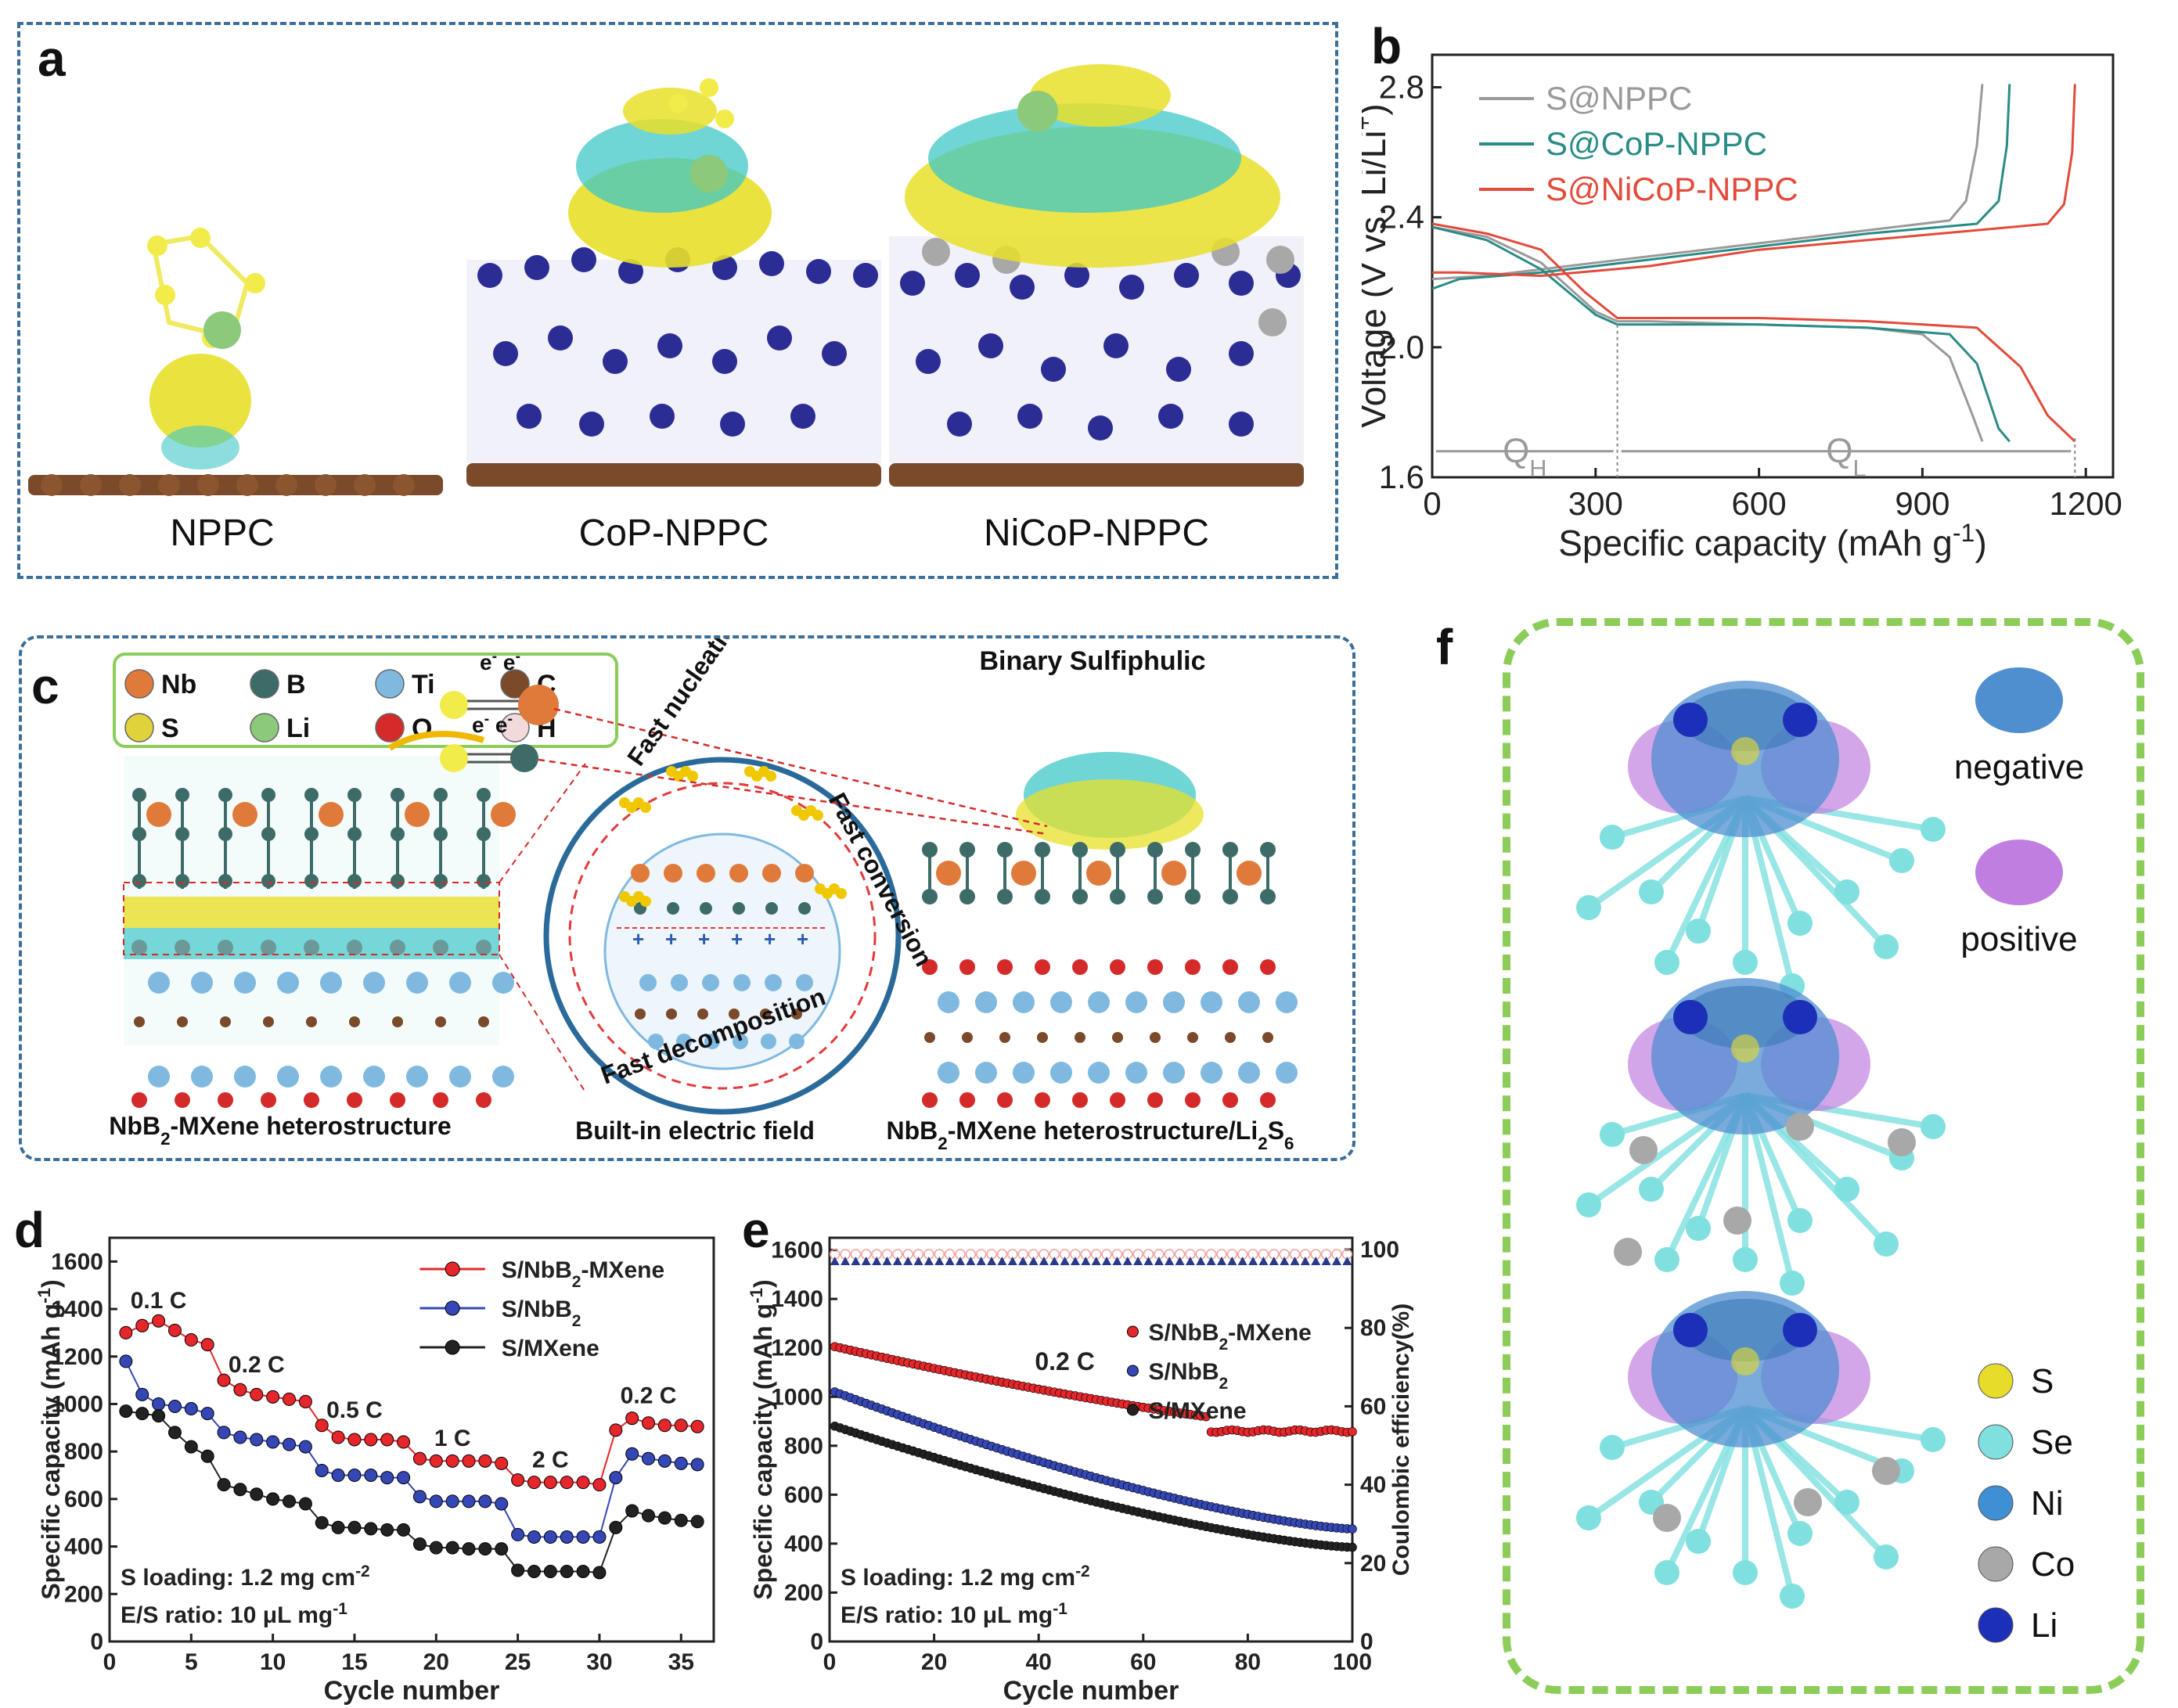 The width and height of the screenshot is (2178, 1708). I want to click on y-axis-label: Specific capacity (mAh g-1), so click(50, 1439).